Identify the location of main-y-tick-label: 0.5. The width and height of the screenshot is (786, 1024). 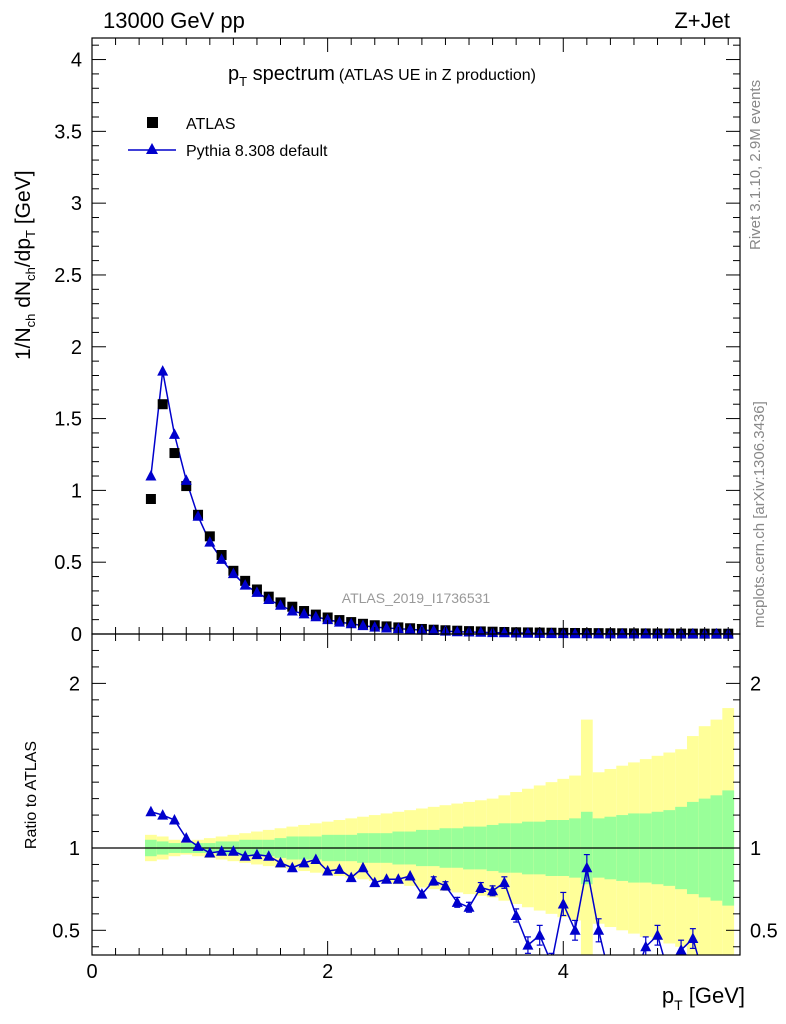
(68, 563).